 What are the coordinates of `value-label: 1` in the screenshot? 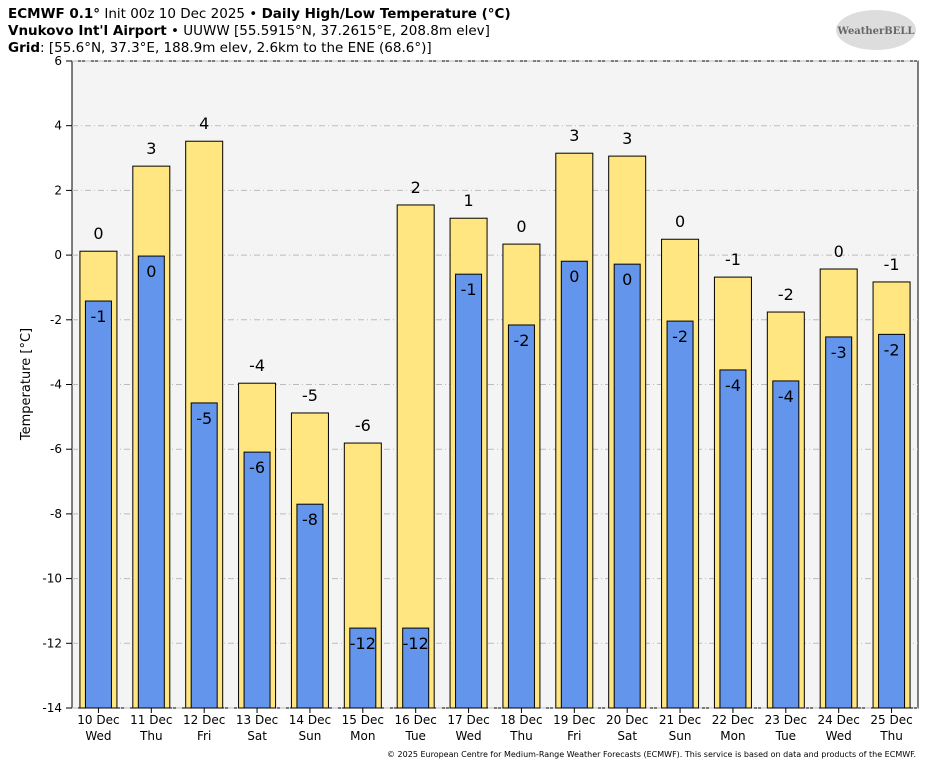 It's located at (468, 200).